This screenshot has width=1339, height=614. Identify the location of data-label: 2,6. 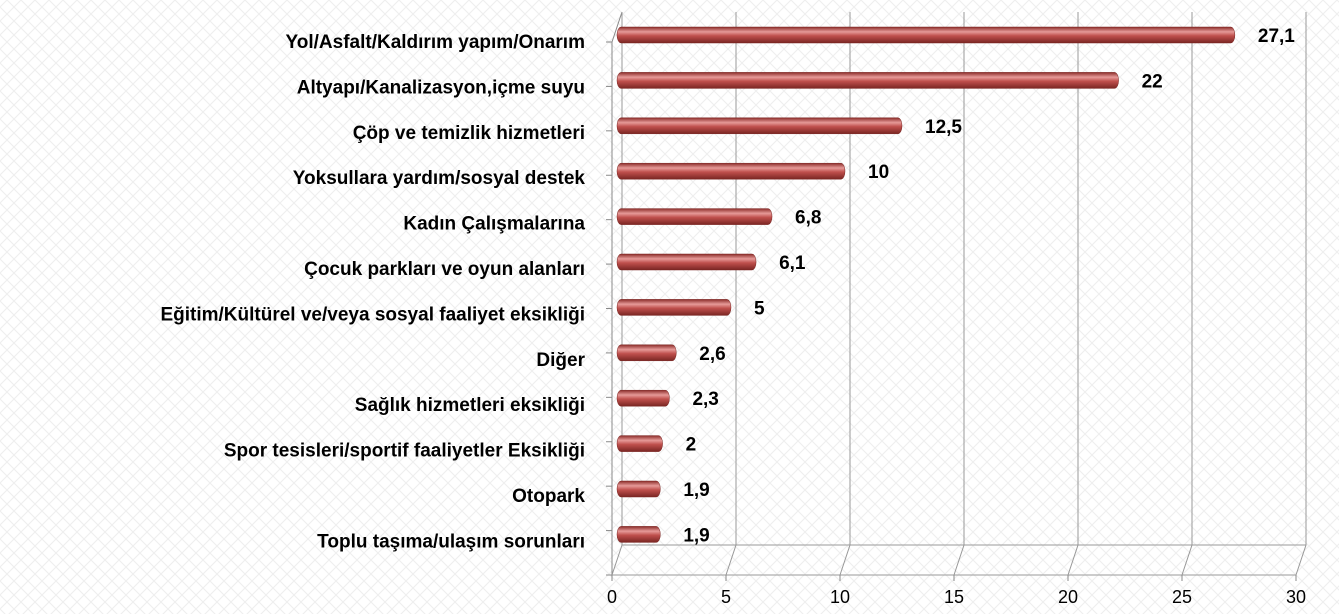
(712, 354).